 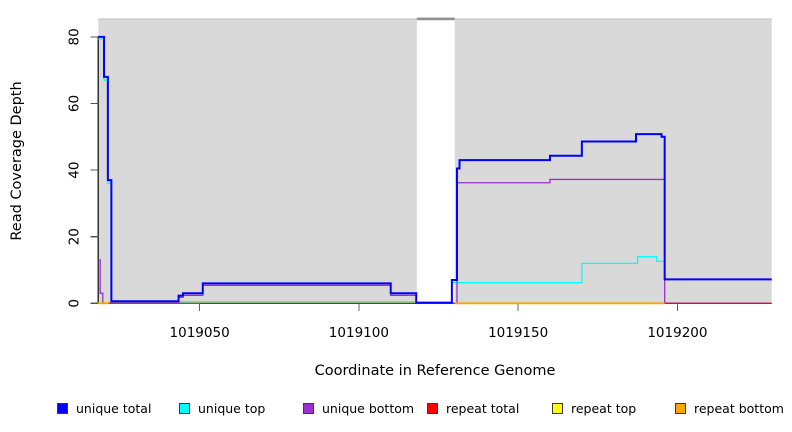 What do you see at coordinates (557, 408) in the screenshot?
I see `legend-swatch-repeat-top` at bounding box center [557, 408].